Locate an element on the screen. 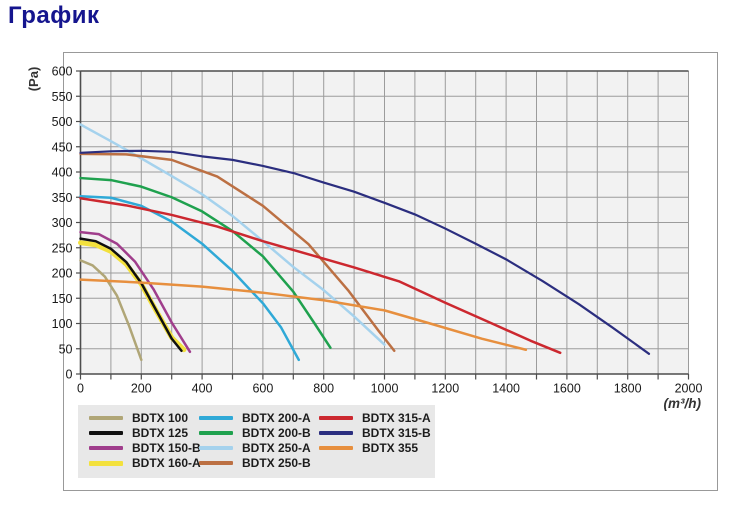  curve-bdtx-150-b is located at coordinates (135, 292).